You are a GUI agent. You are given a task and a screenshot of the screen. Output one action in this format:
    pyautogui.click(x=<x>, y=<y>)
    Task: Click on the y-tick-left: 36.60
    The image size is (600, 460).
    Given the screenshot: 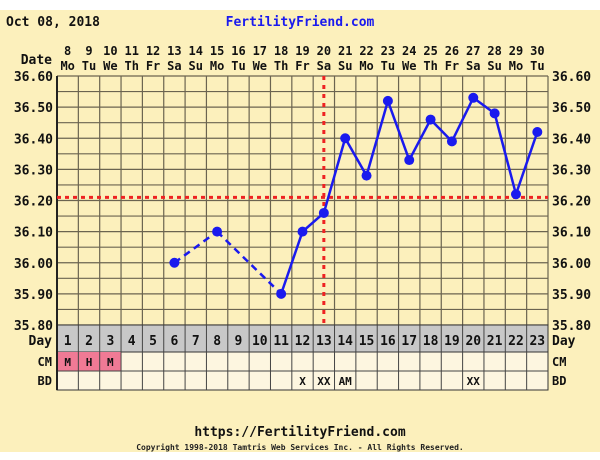 What is the action you would take?
    pyautogui.click(x=33, y=77)
    